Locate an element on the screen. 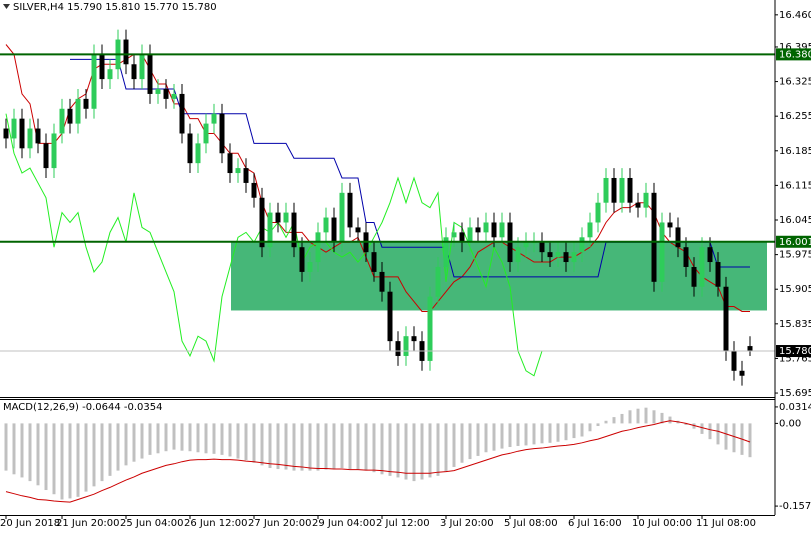 Image resolution: width=811 pixels, height=533 pixels. level-label: 15.780 is located at coordinates (795, 351).